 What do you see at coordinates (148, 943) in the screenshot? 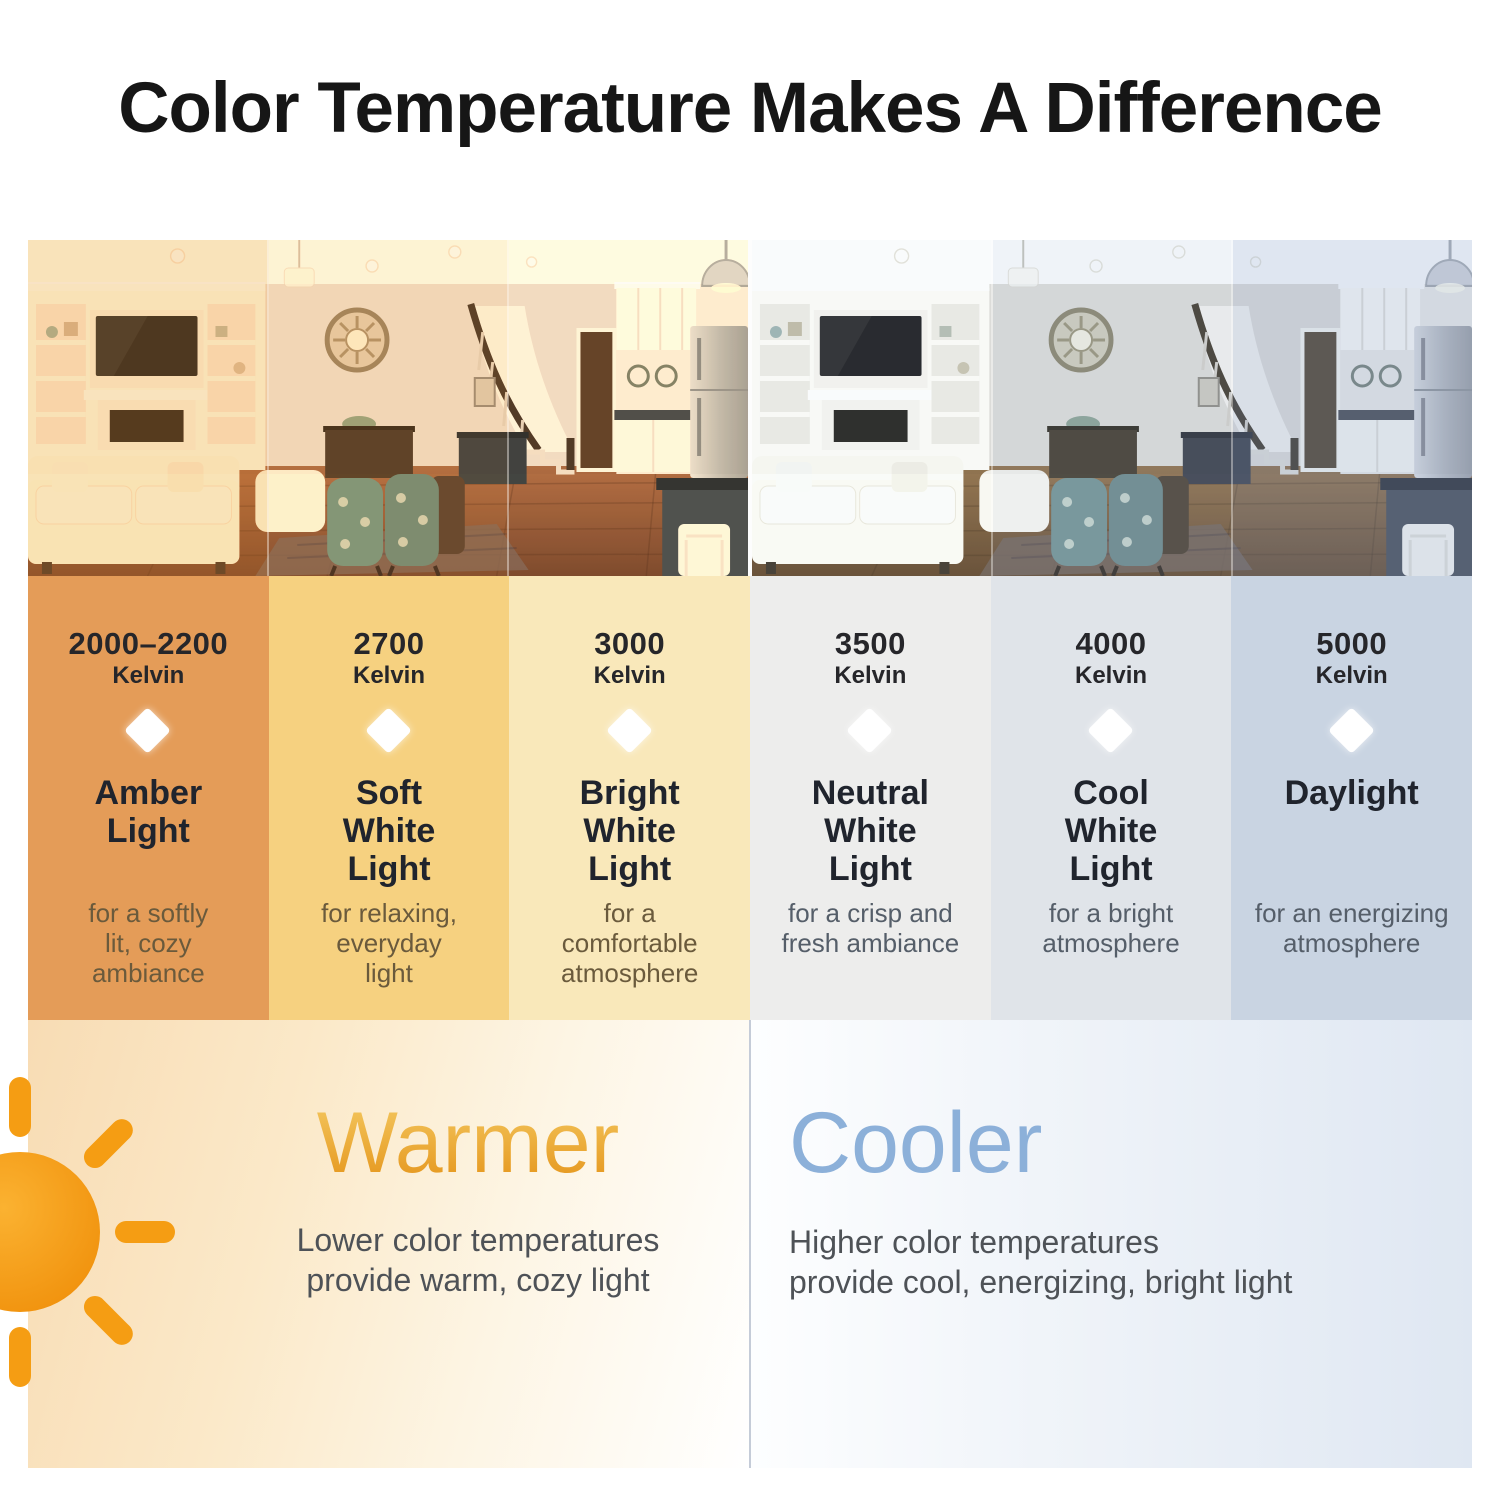
I see `light-type-description: for a softly lit, cozy ambiance` at bounding box center [148, 943].